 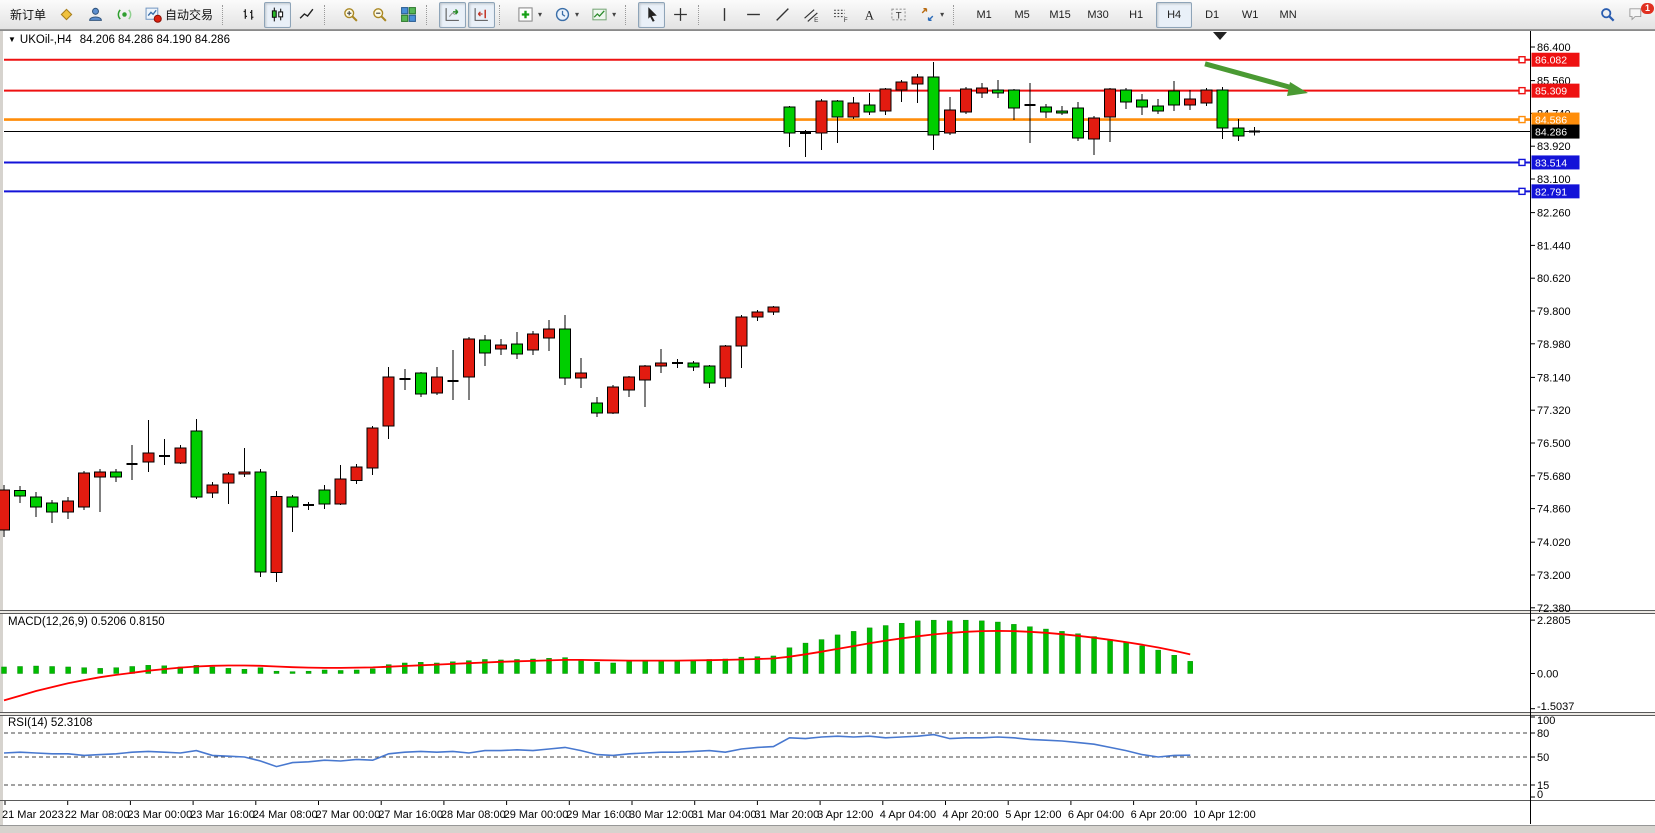 What do you see at coordinates (12, 39) in the screenshot?
I see `one-click-trading-toggle: ▼` at bounding box center [12, 39].